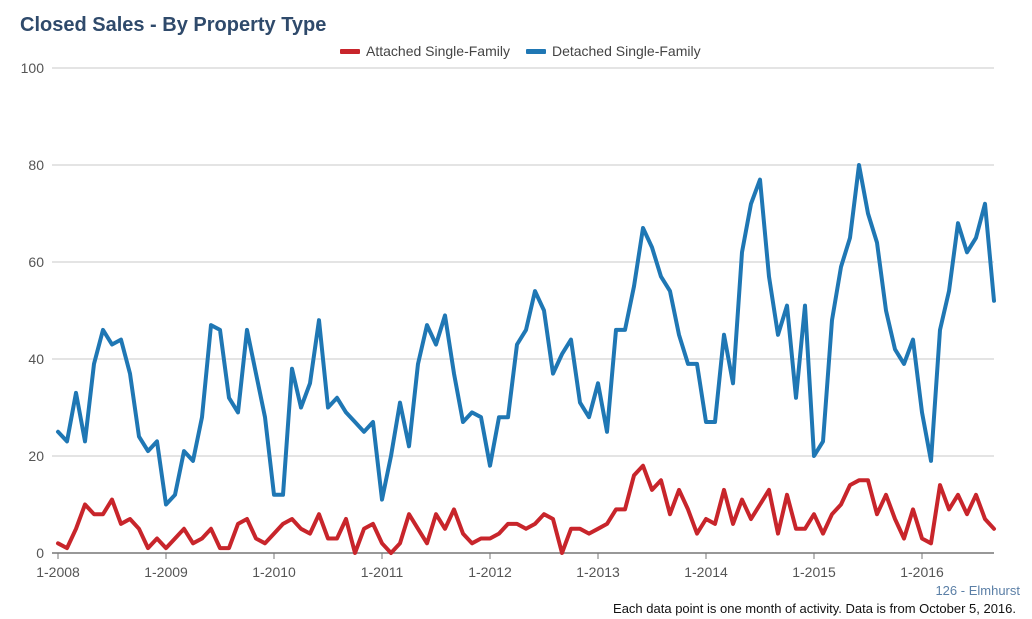 The height and width of the screenshot is (619, 1032). Describe the element at coordinates (922, 572) in the screenshot. I see `x-tick-label: 1-2016` at that location.